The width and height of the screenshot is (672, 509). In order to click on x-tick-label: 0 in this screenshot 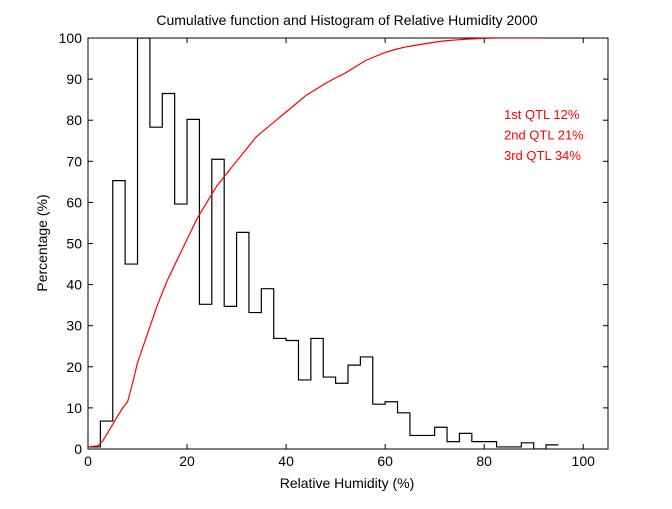, I will do `click(88, 461)`.